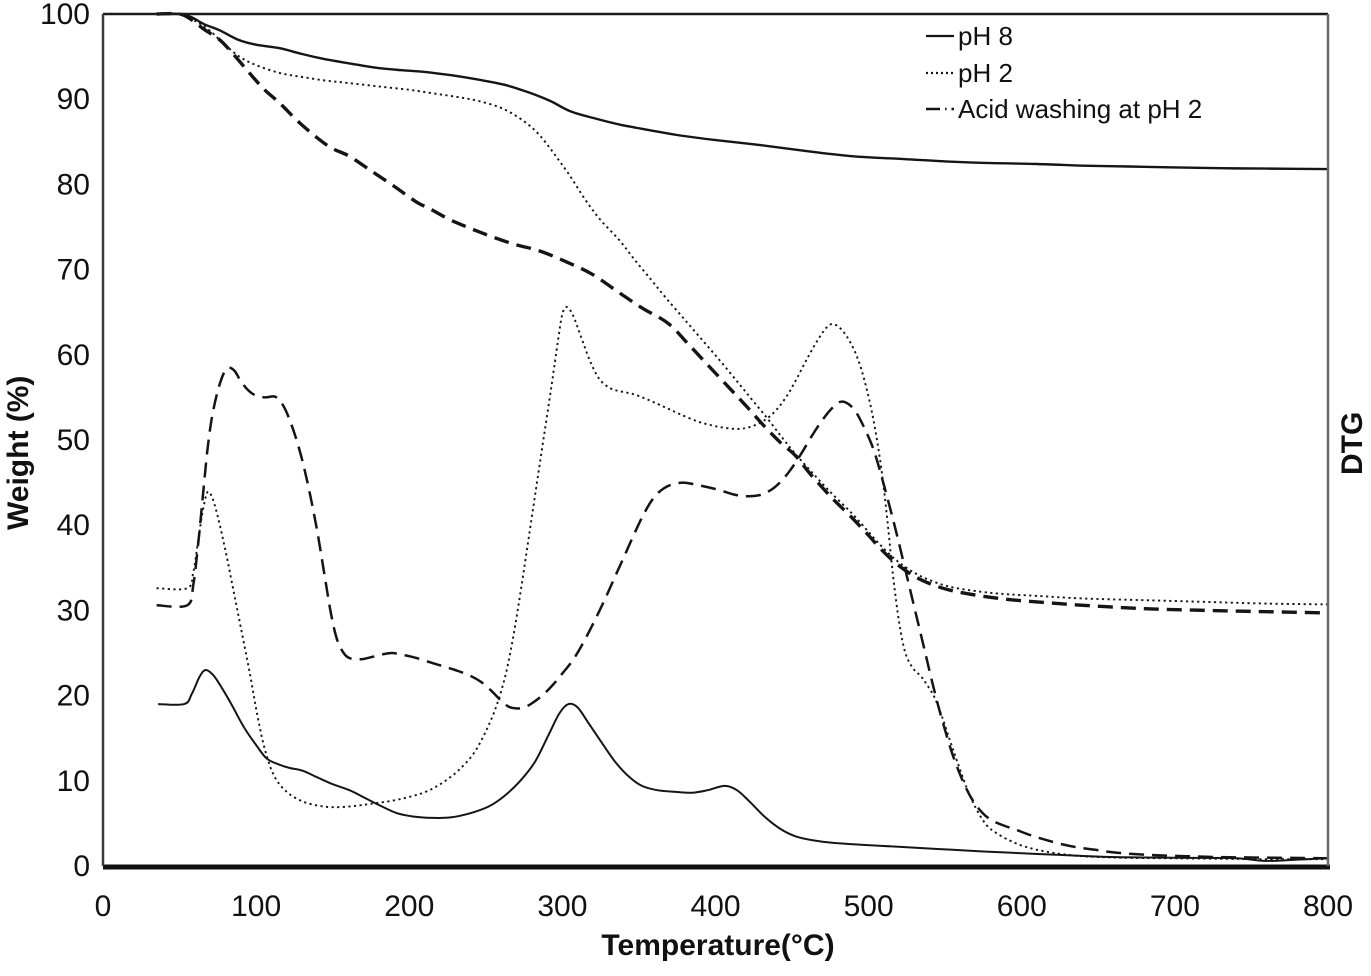  Describe the element at coordinates (1328, 906) in the screenshot. I see `x-tick-label: 800` at that location.